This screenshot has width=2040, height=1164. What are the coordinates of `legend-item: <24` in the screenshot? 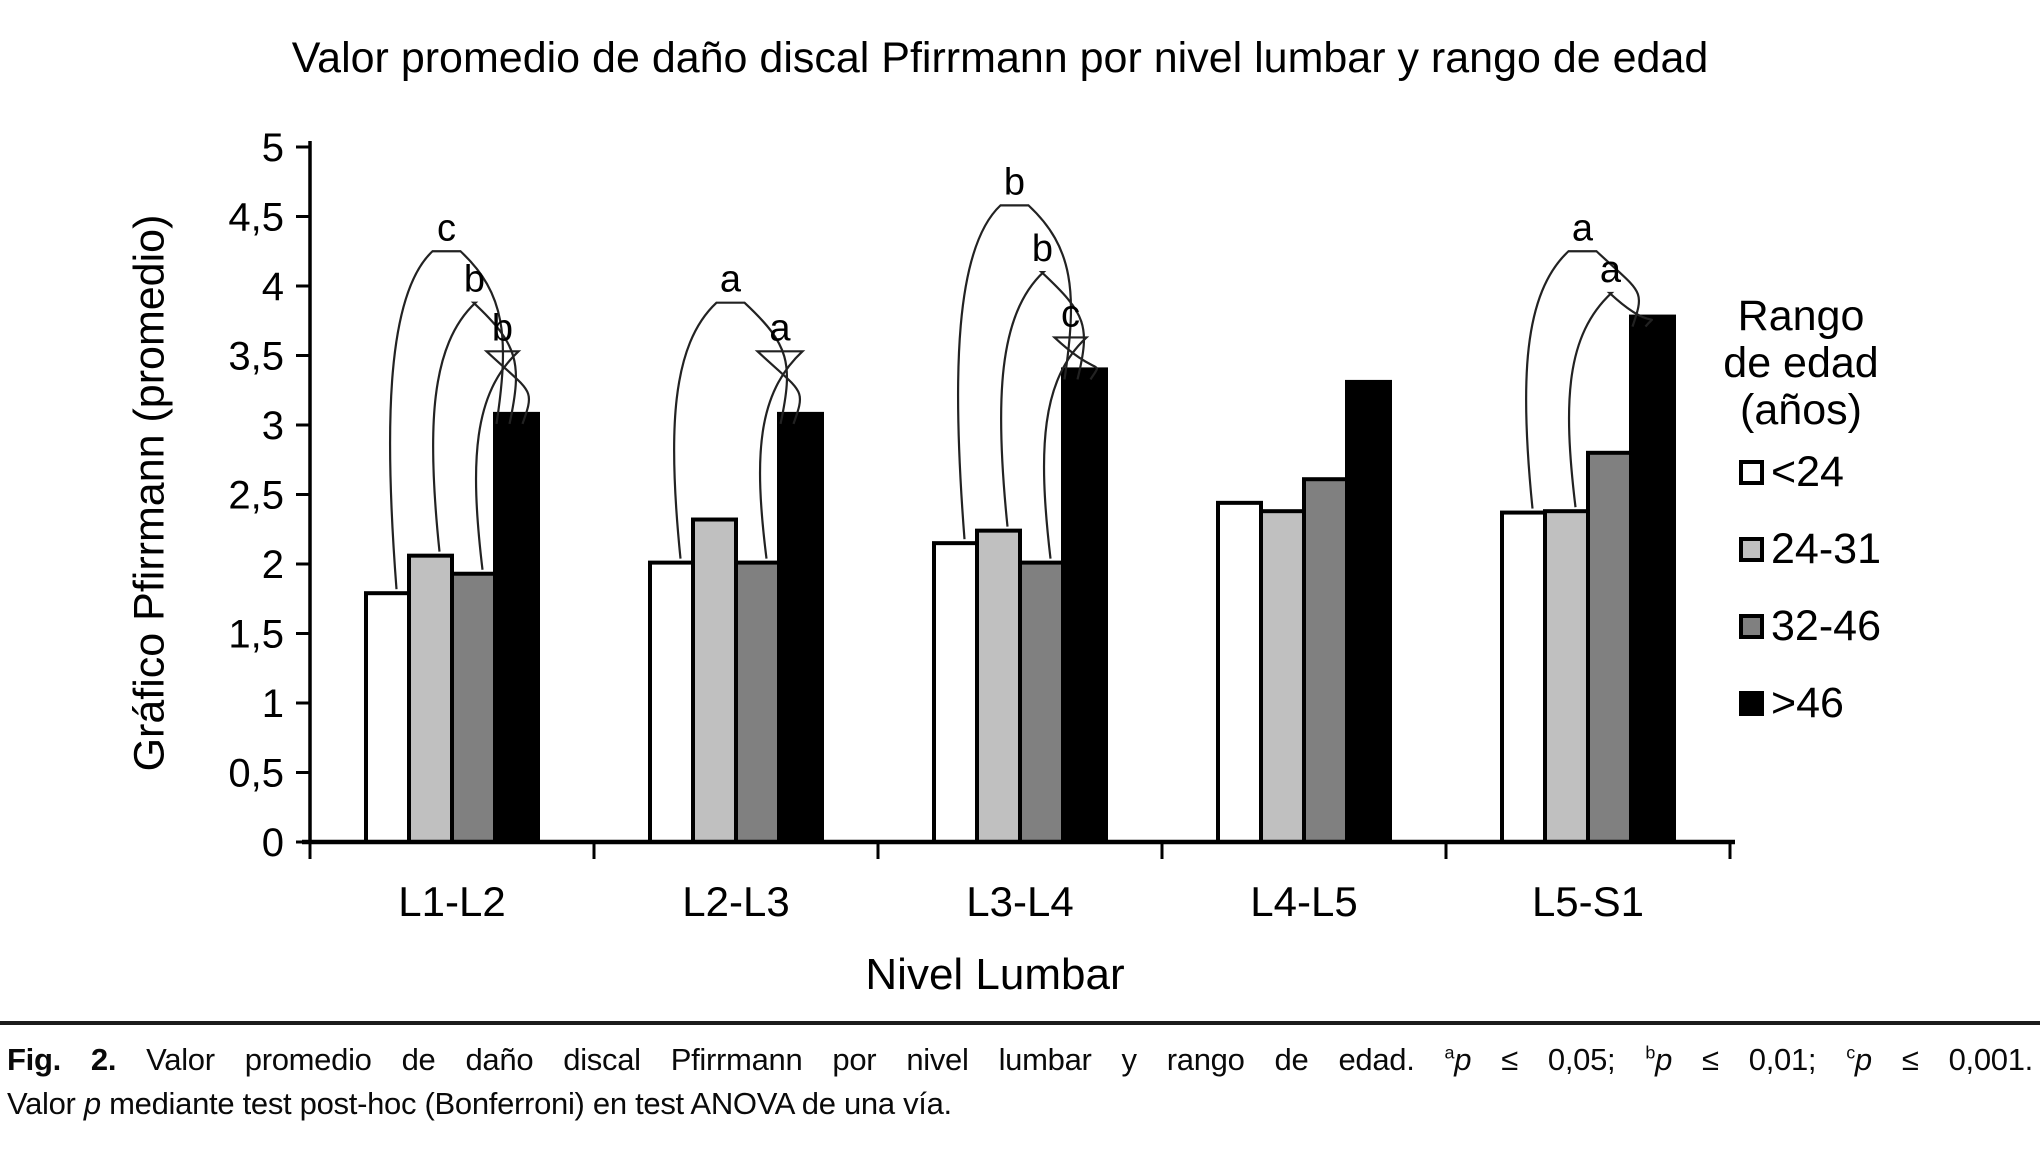 It's located at (1869, 471).